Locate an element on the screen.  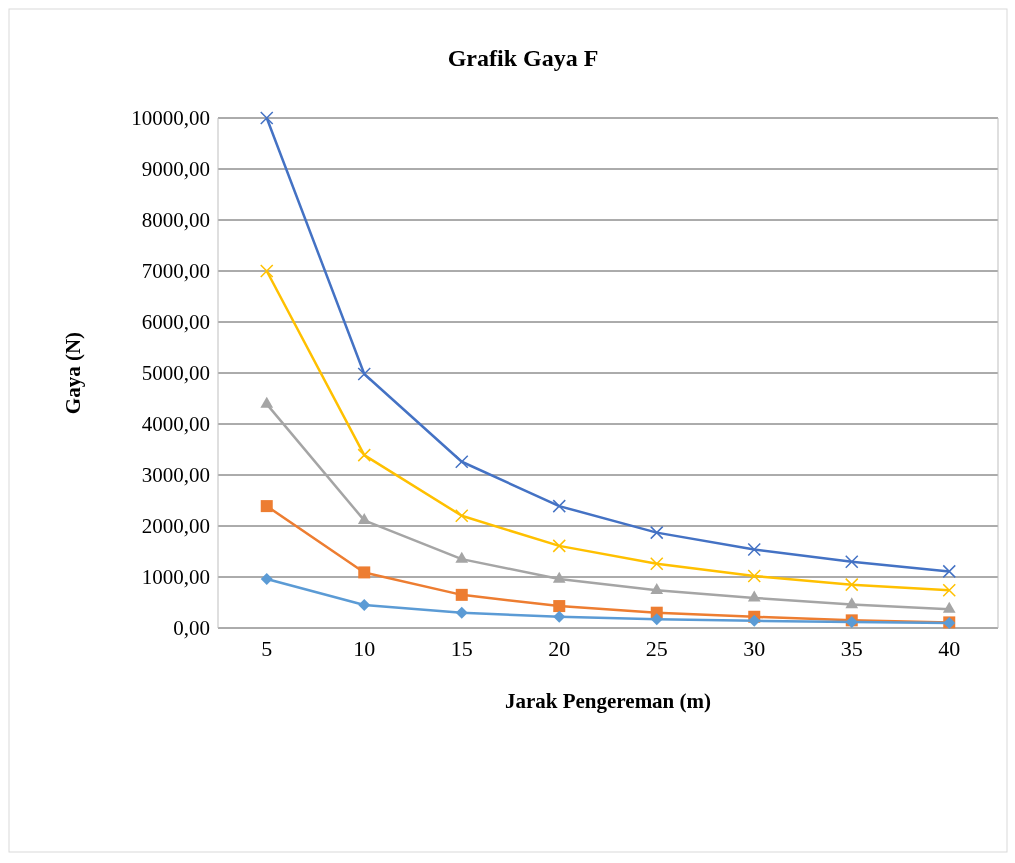
x-tick-label: 15 is located at coordinates (461, 648).